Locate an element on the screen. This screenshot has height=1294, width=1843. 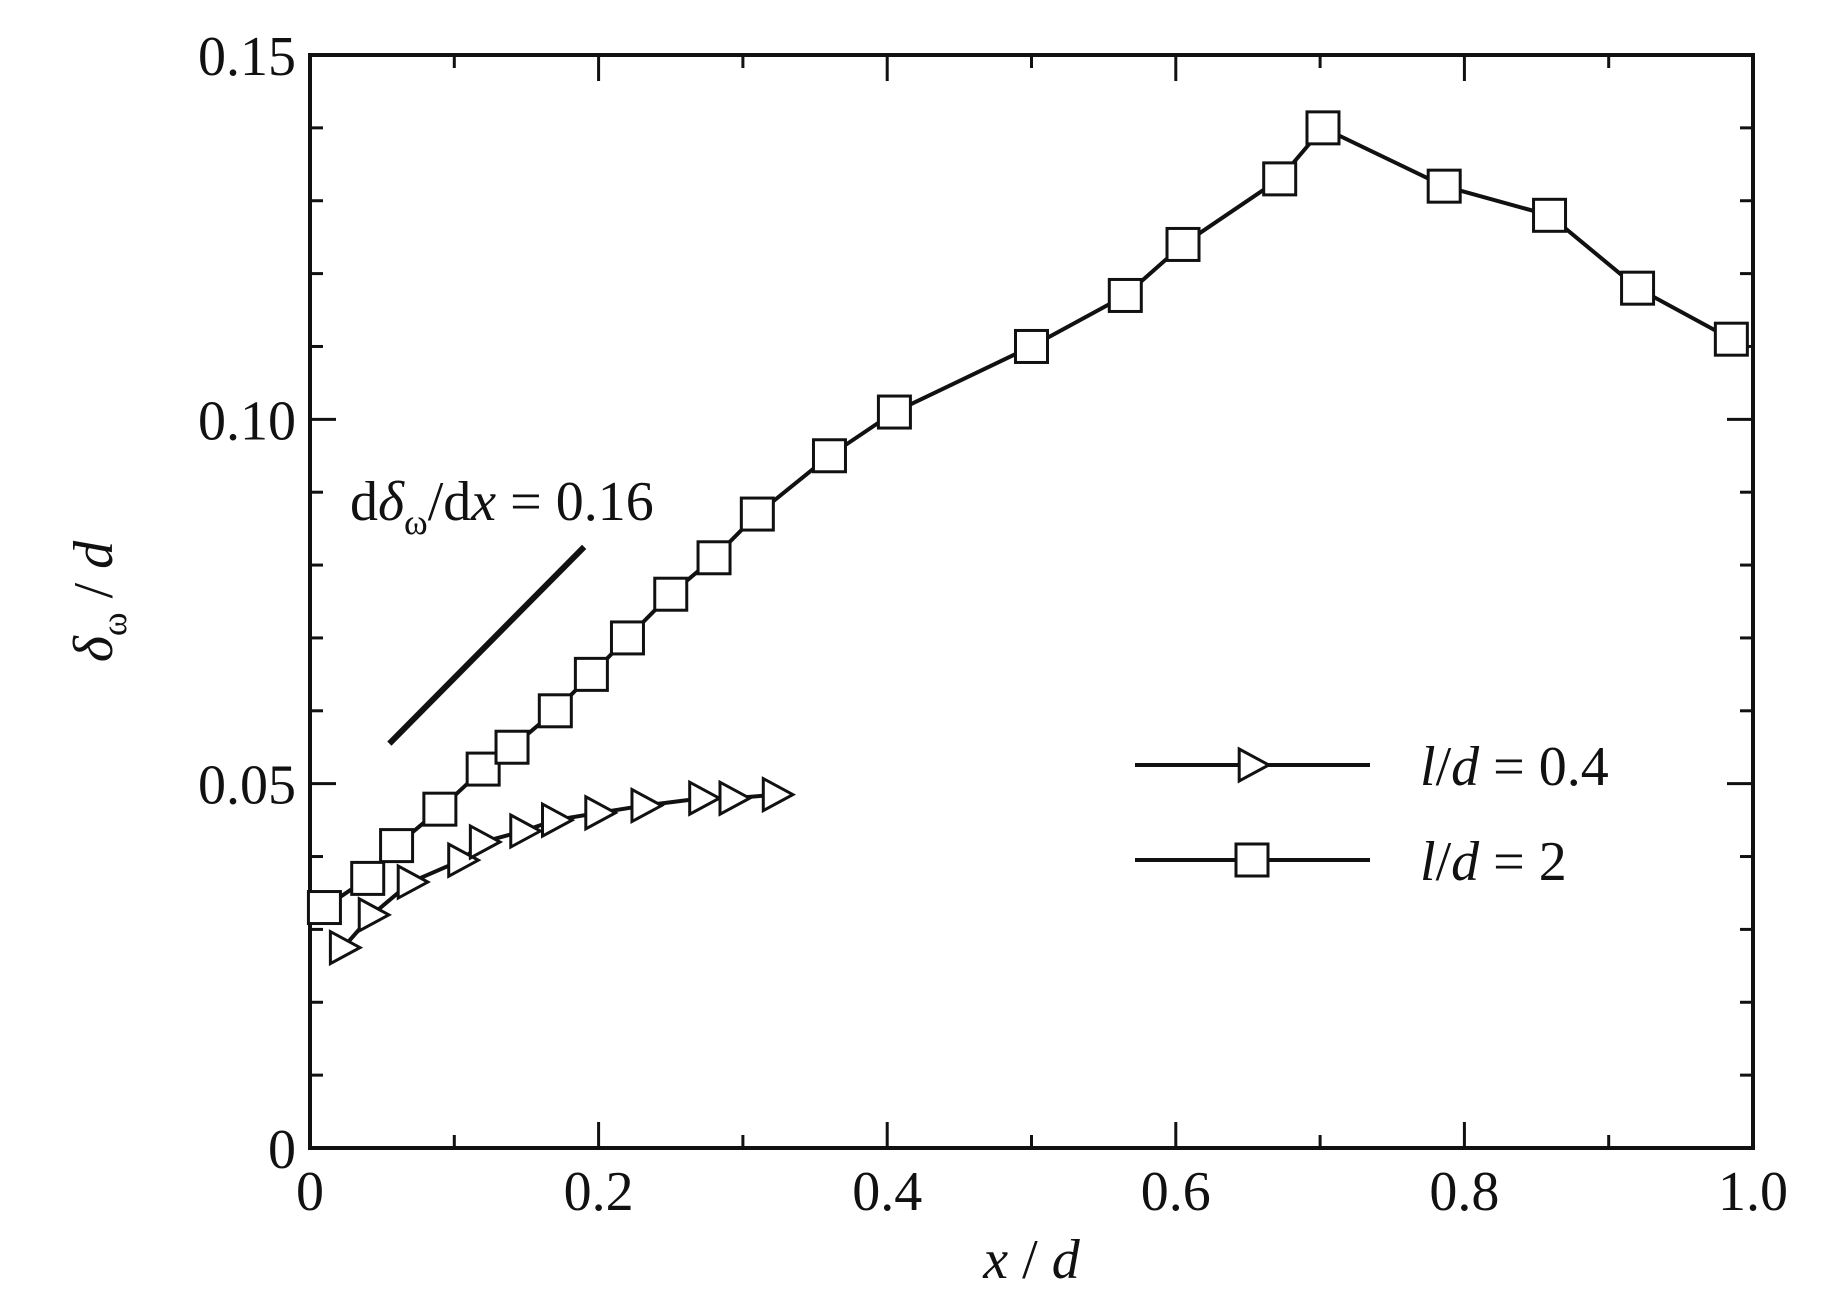
legend: l/d = 0.4 l/d = 2 is located at coordinates (1372, 814).